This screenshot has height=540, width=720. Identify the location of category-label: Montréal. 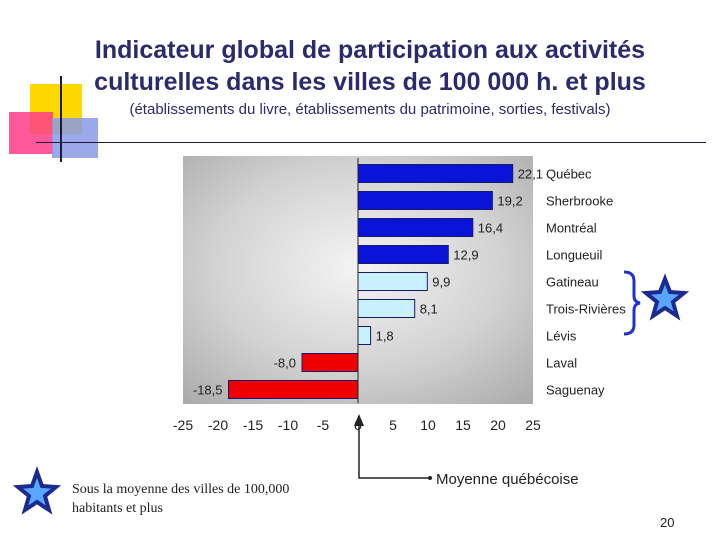
(571, 228).